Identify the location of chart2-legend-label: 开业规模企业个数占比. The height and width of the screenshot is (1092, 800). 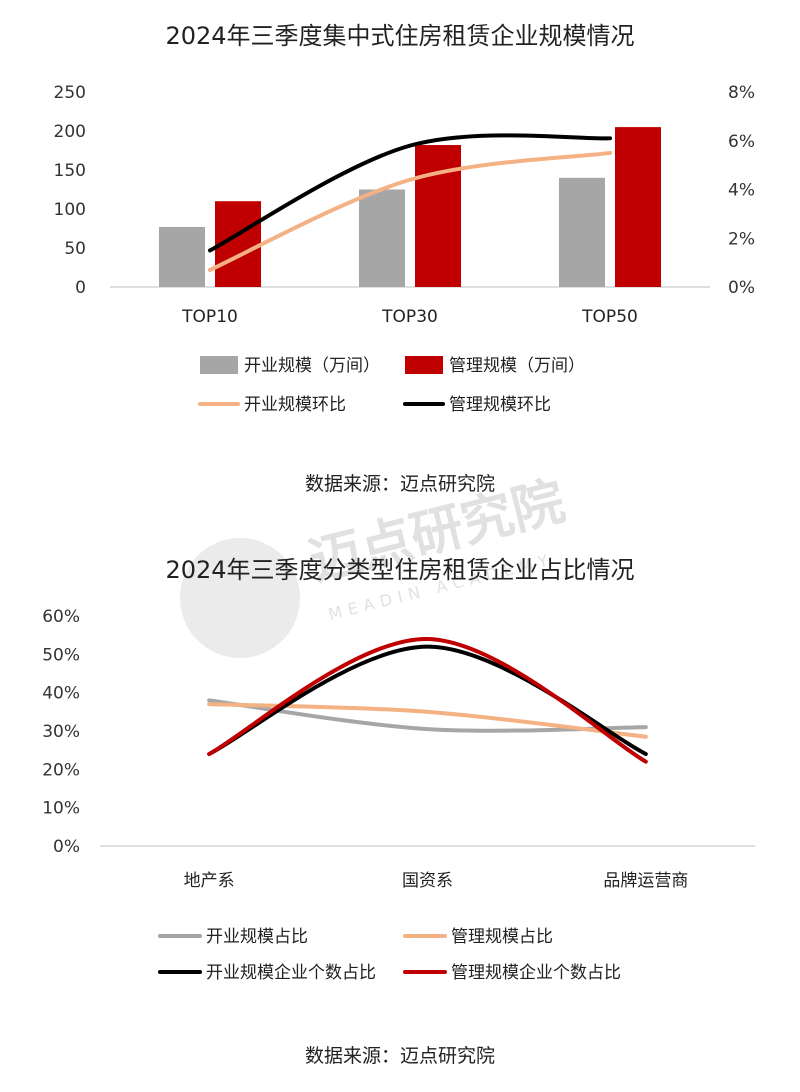
(291, 973).